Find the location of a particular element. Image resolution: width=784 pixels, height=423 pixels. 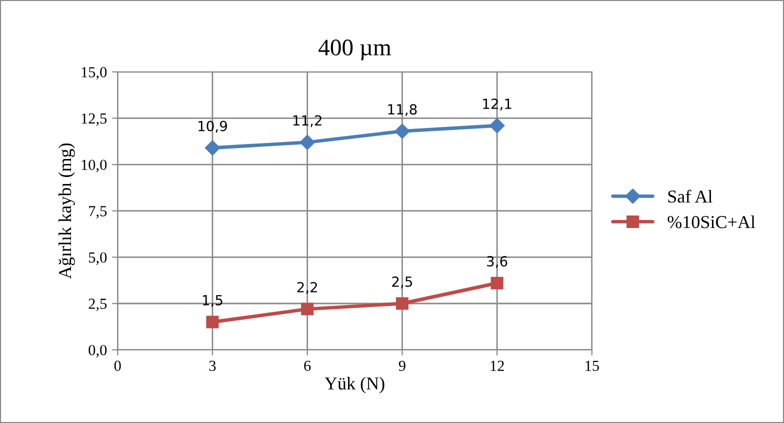

x-tick-label: 0 is located at coordinates (117, 365).